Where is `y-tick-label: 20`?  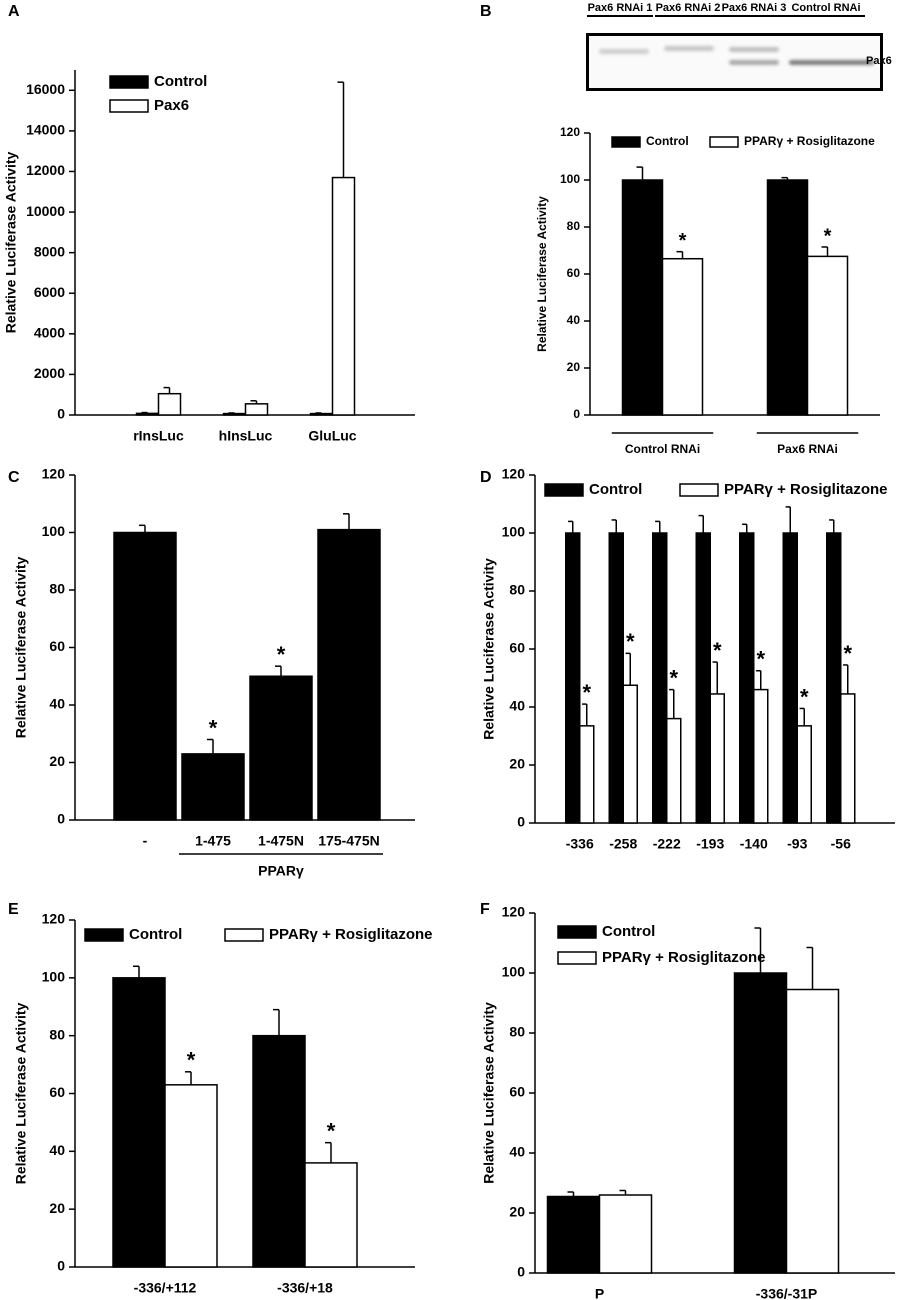
y-tick-label: 20 is located at coordinates (574, 367).